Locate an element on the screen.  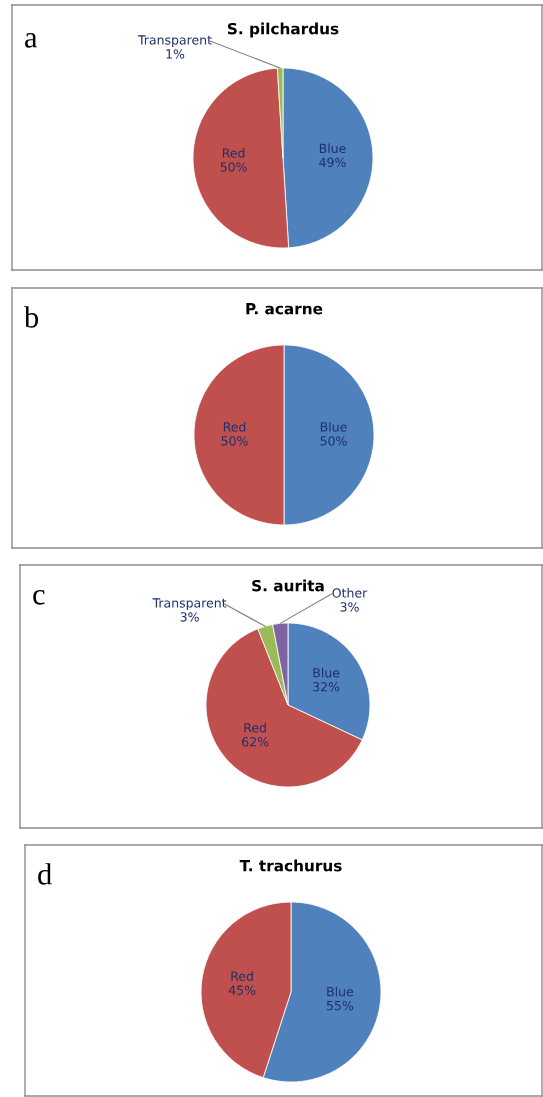
text: d is located at coordinates (45, 874).